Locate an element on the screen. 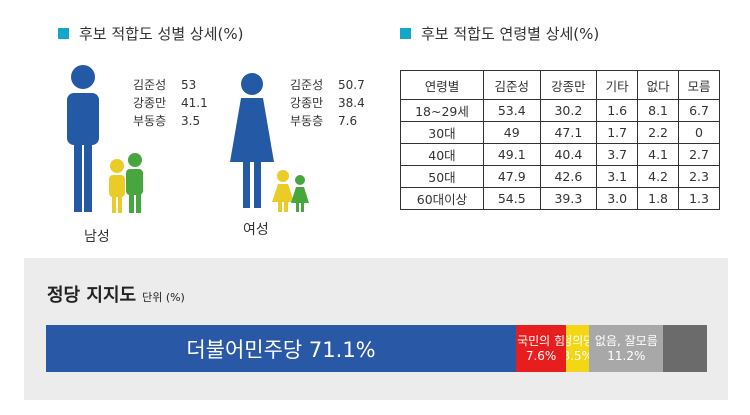 The image size is (750, 415). table-row: 40대 49.1 40.4 3.7 4.1 2.7 is located at coordinates (560, 154).